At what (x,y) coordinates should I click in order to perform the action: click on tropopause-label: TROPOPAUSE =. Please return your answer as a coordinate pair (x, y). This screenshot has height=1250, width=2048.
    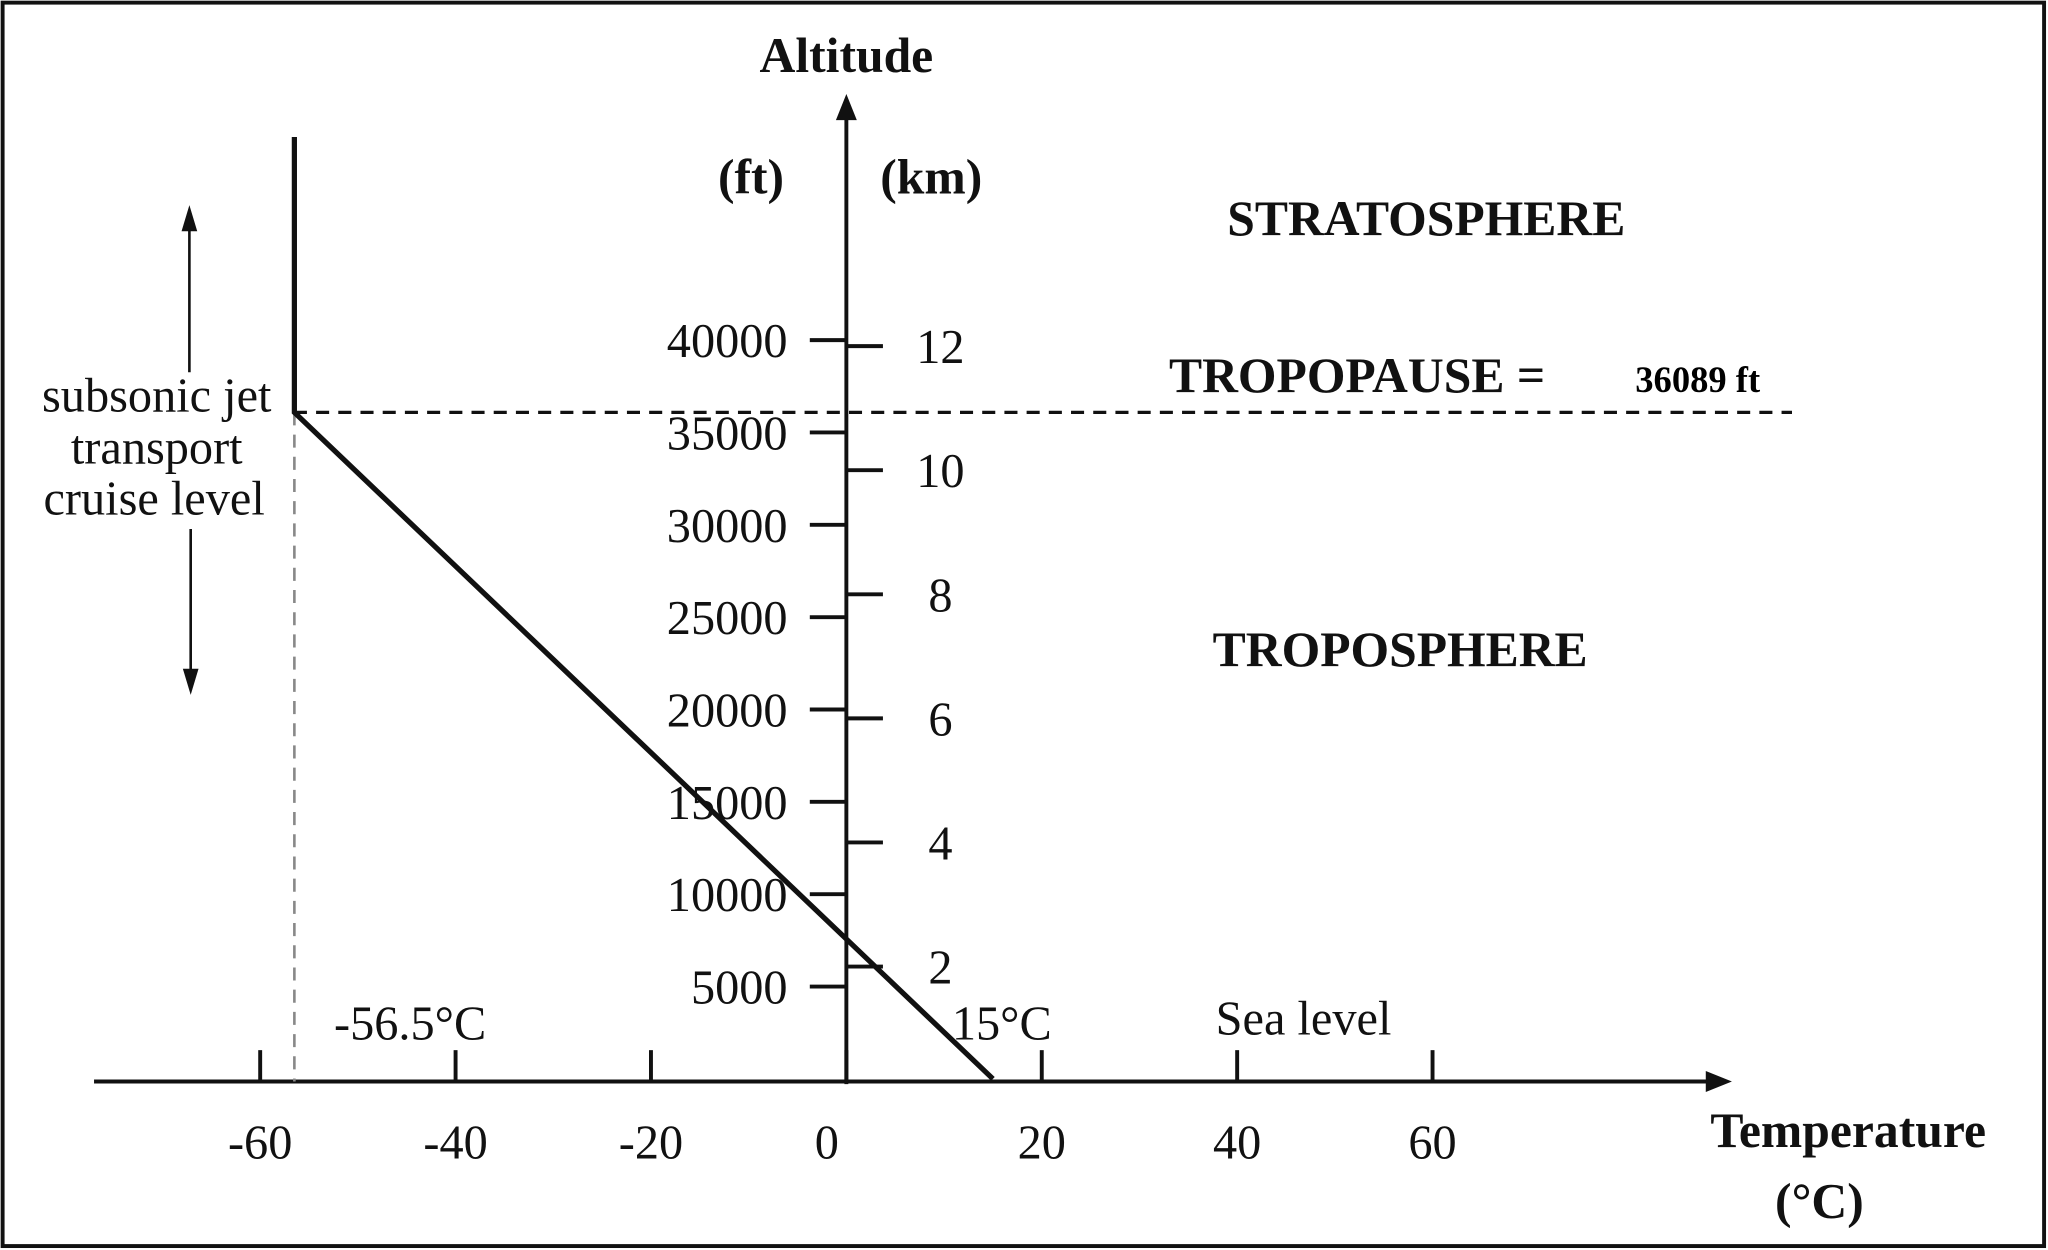
    Looking at the image, I should click on (1357, 375).